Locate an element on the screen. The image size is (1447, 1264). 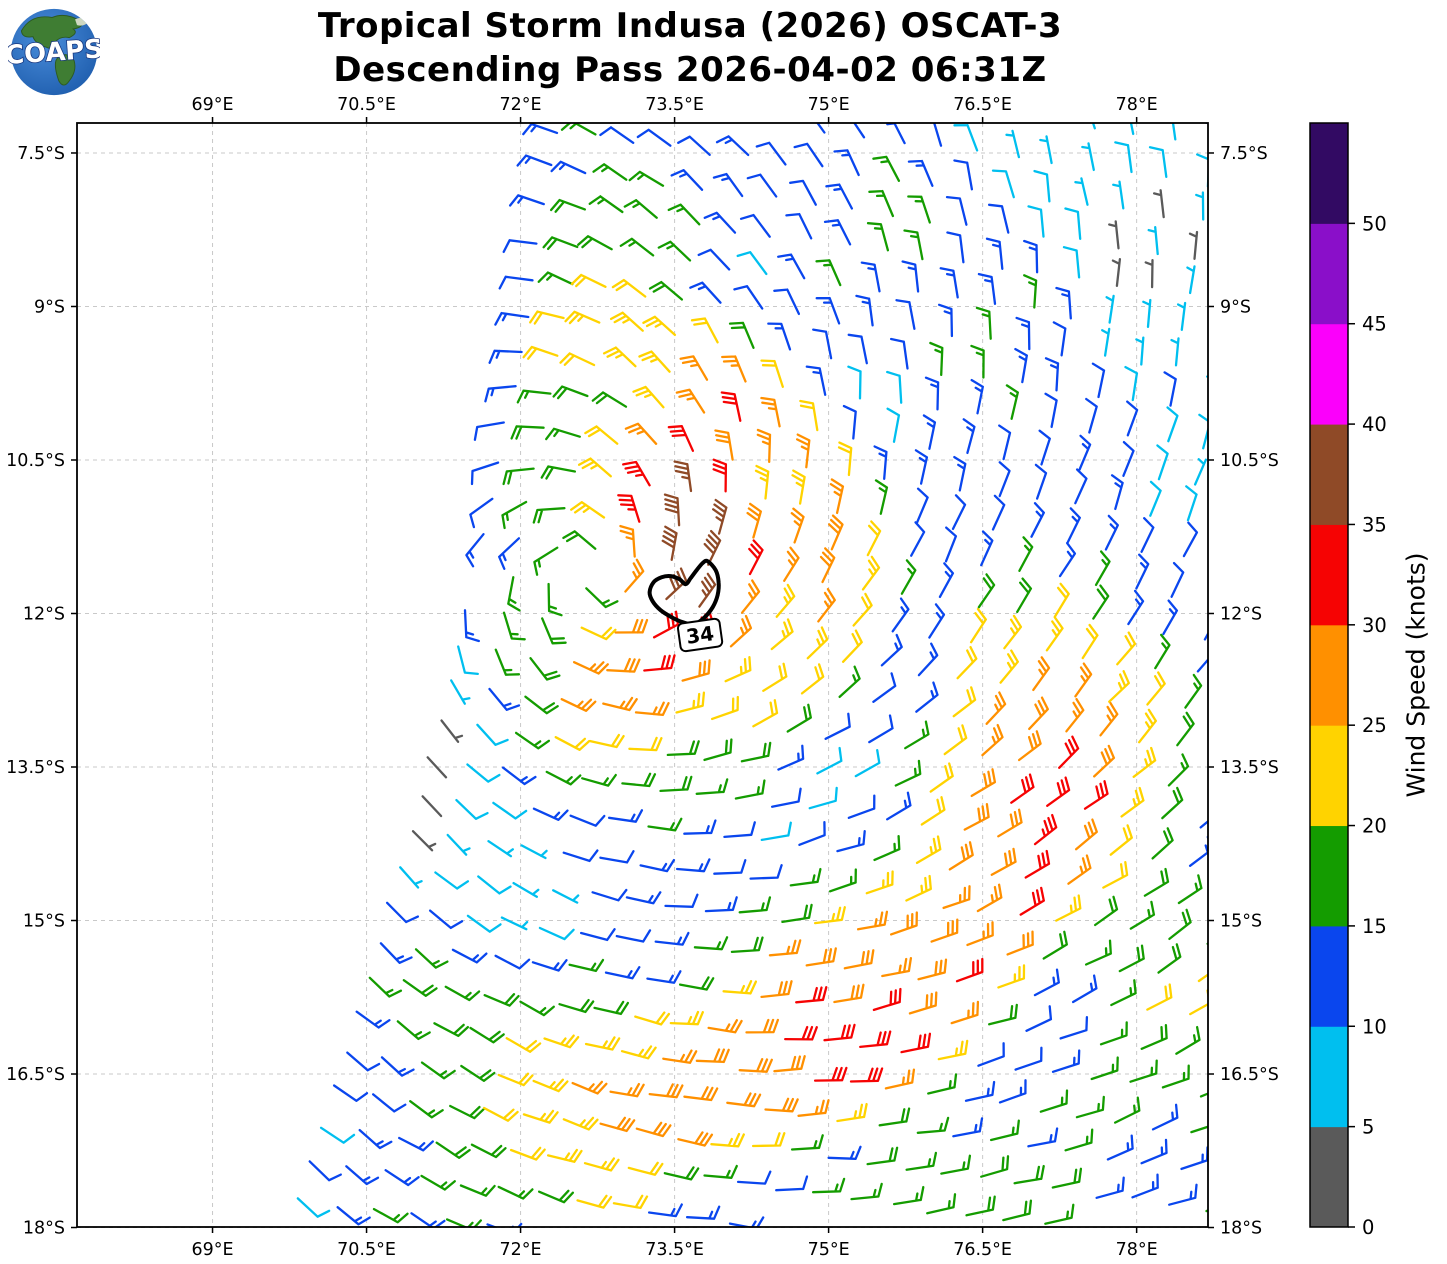
y-tick-label-left: 12°S is located at coordinates (44, 614).